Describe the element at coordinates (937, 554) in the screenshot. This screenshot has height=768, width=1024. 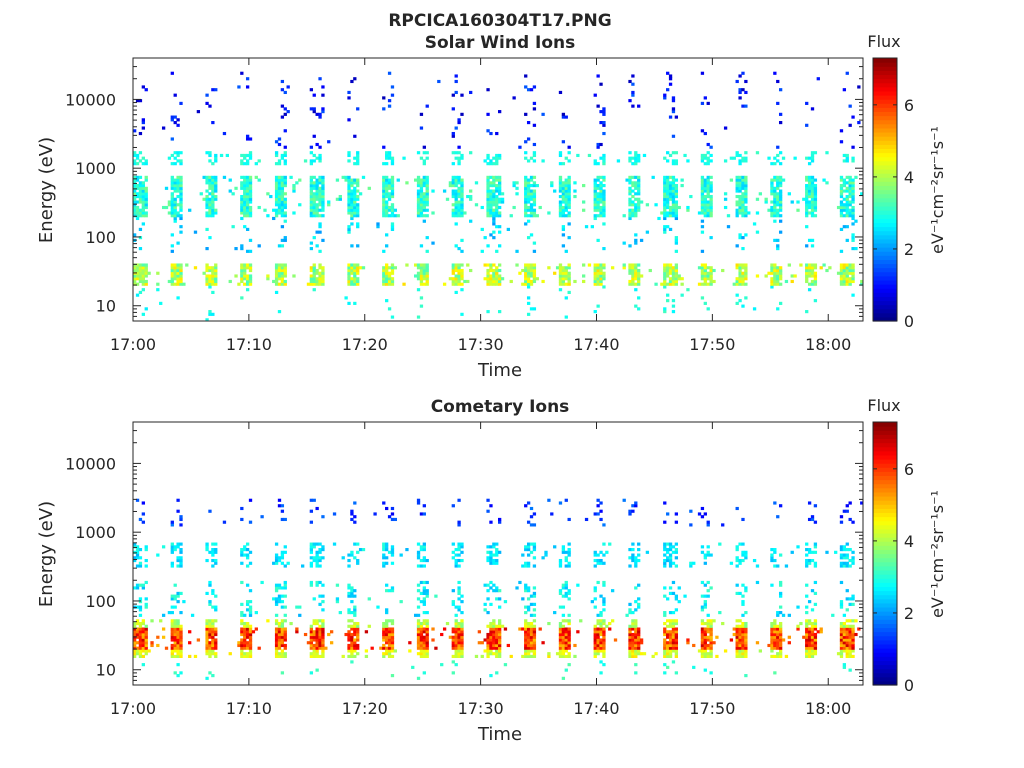
I see `colorbar-unit-label: eV⁻¹cm⁻²sr⁻¹s⁻¹` at that location.